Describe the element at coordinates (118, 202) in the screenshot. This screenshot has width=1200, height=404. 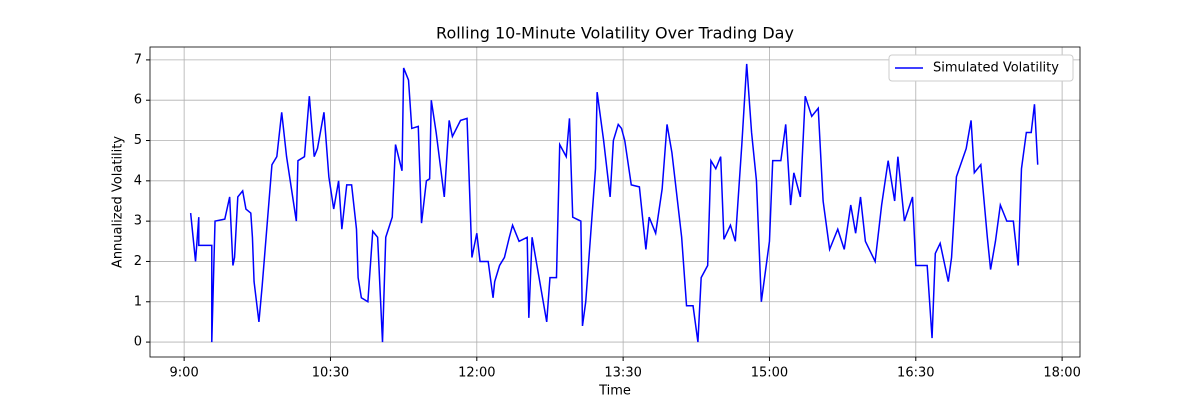
I see `y-axis-label: Annualized Volatility` at that location.